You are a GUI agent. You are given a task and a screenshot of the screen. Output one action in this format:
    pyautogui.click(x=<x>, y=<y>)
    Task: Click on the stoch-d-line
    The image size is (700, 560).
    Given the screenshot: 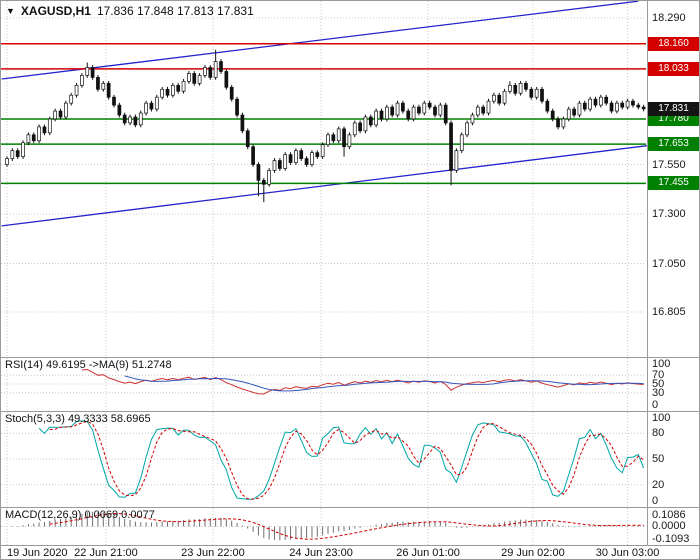 What is the action you would take?
    pyautogui.click(x=346, y=460)
    